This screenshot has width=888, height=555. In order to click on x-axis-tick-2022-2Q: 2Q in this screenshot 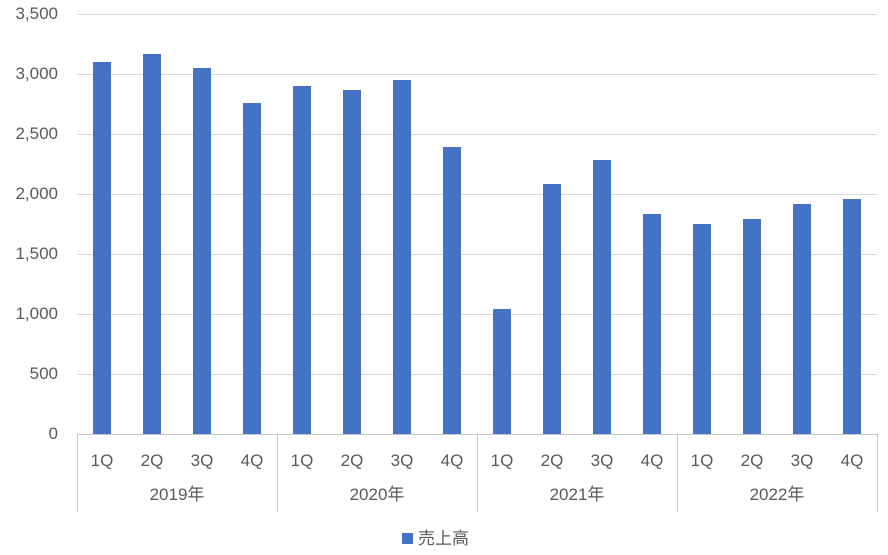, I will do `click(752, 460)`.